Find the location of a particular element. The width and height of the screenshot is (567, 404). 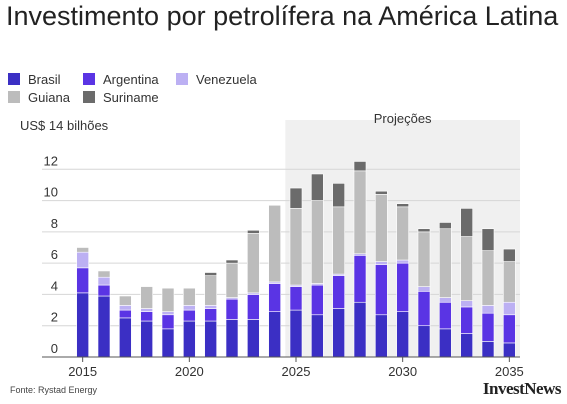

legend-item-argentina: Argentina is located at coordinates (121, 79).